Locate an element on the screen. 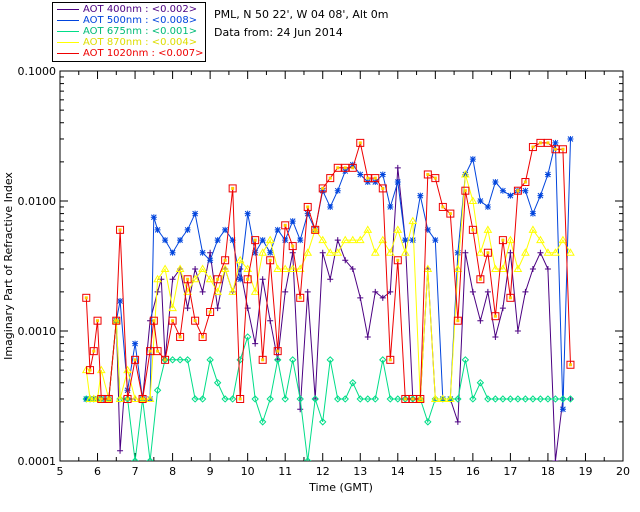 Image resolution: width=640 pixels, height=512 pixels. legend-label: AOT 500nm : <0.008> is located at coordinates (140, 20).